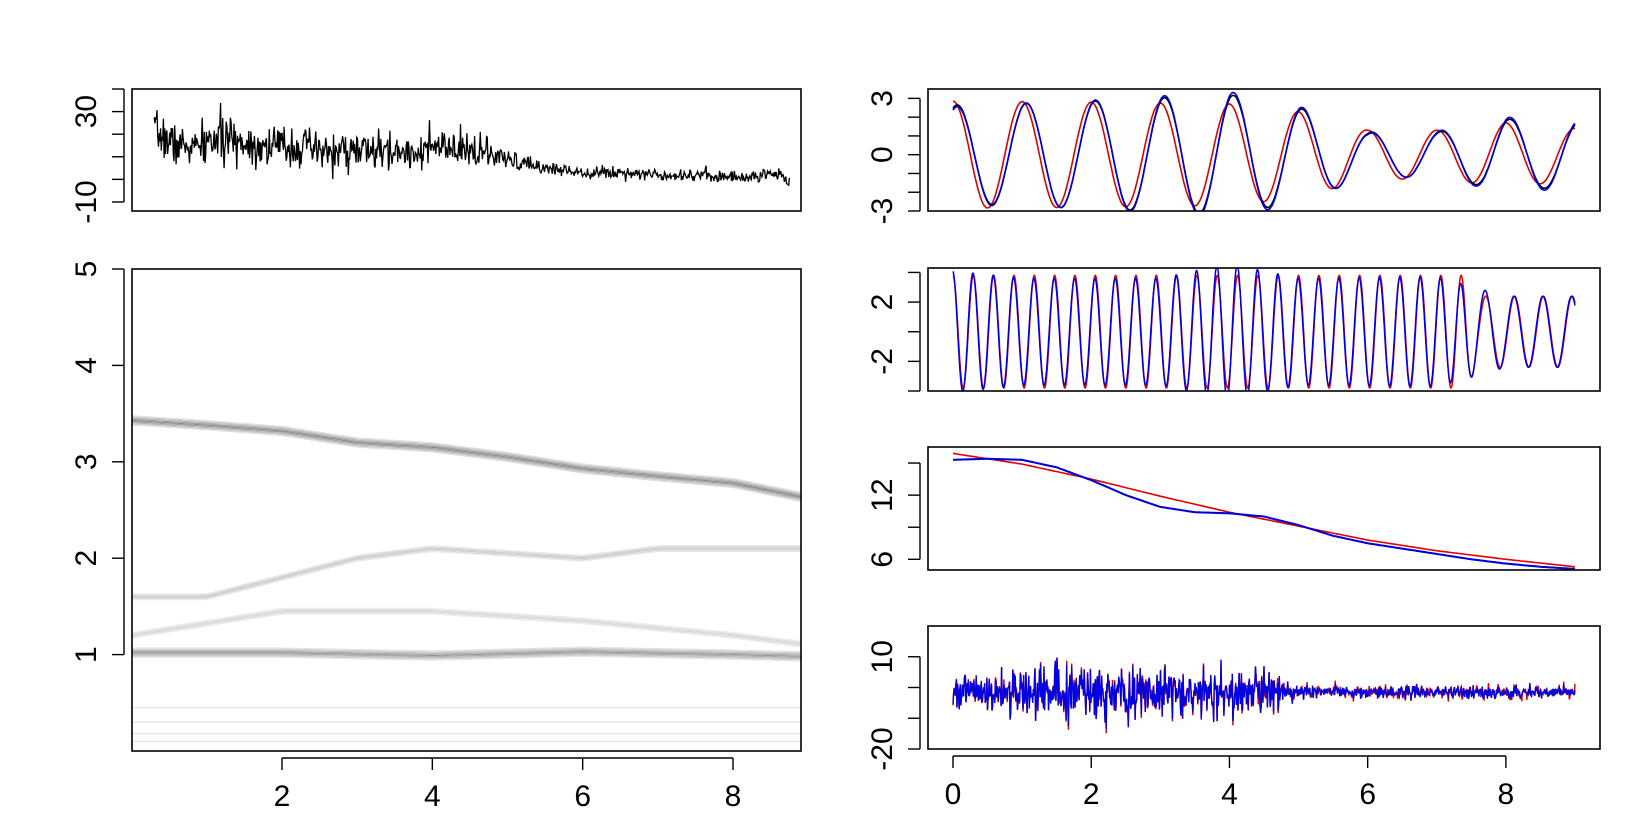  I want to click on spectrogram-x-tick-label: 6, so click(582, 796).